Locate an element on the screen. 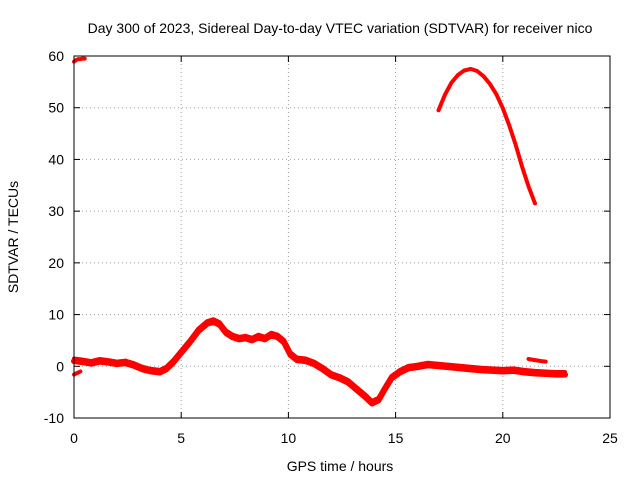  y-axis-label: SDTVAR / TECUs is located at coordinates (13, 237).